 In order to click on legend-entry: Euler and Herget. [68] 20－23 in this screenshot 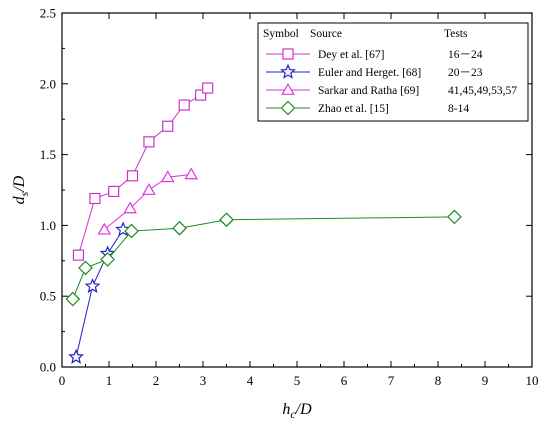, I will do `click(374, 71)`.